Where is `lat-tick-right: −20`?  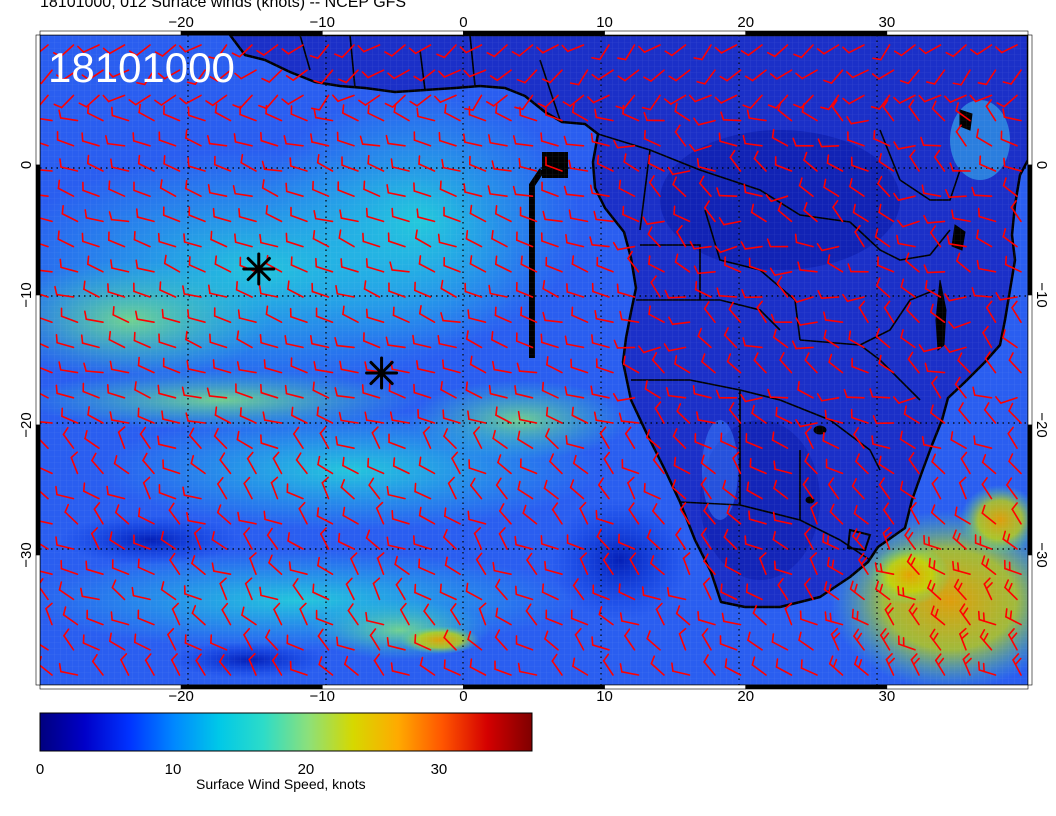 lat-tick-right: −20 is located at coordinates (1041, 424).